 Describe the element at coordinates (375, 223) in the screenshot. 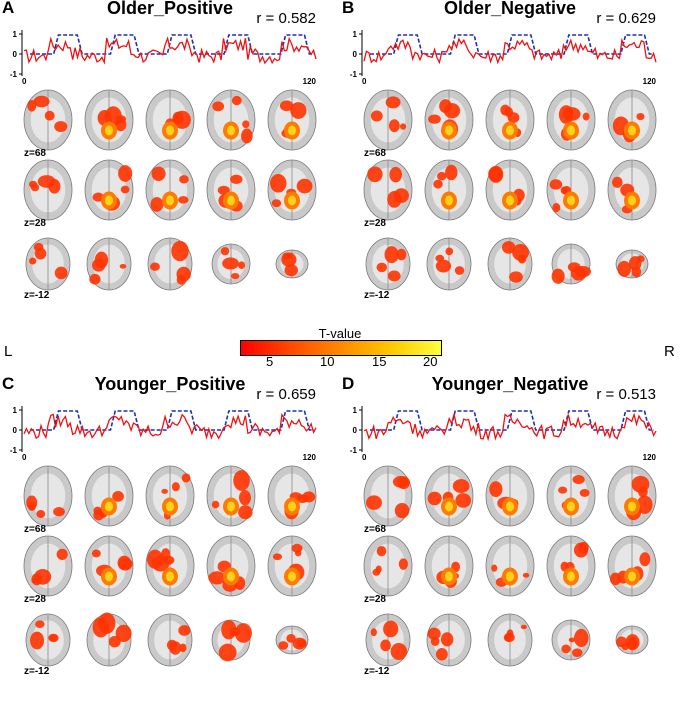

I see `slice-z-label: z=28` at that location.